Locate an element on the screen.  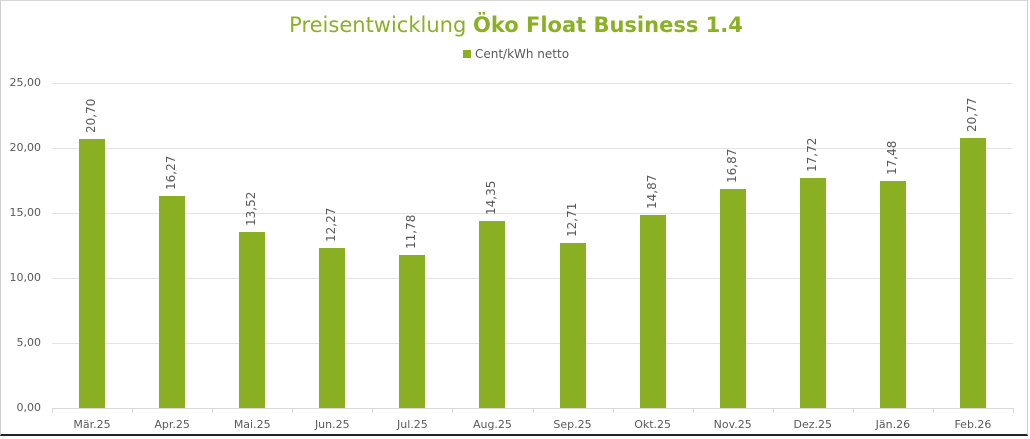
y-tick-label: 20,00 is located at coordinates (25, 147).